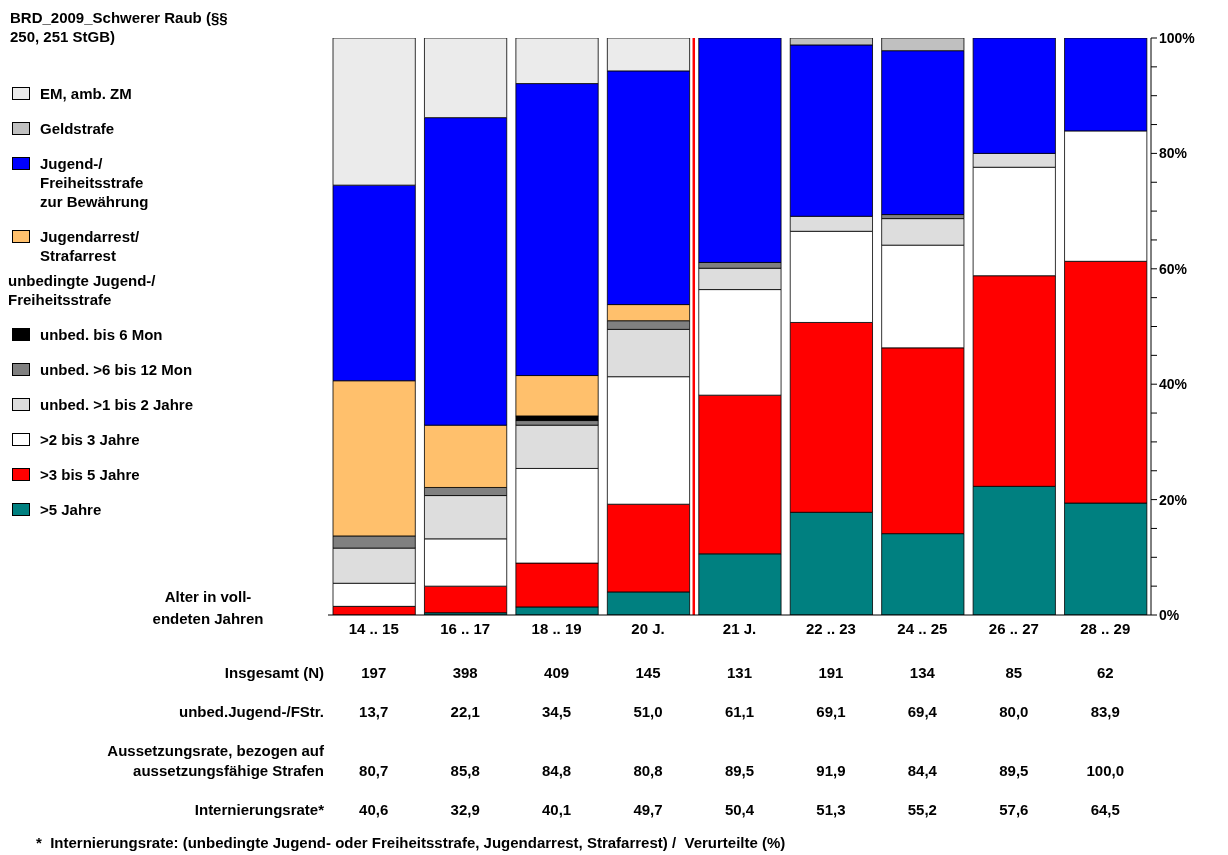 Image resolution: width=1228 pixels, height=855 pixels. Describe the element at coordinates (1105, 810) in the screenshot. I see `text: 64,5` at that location.